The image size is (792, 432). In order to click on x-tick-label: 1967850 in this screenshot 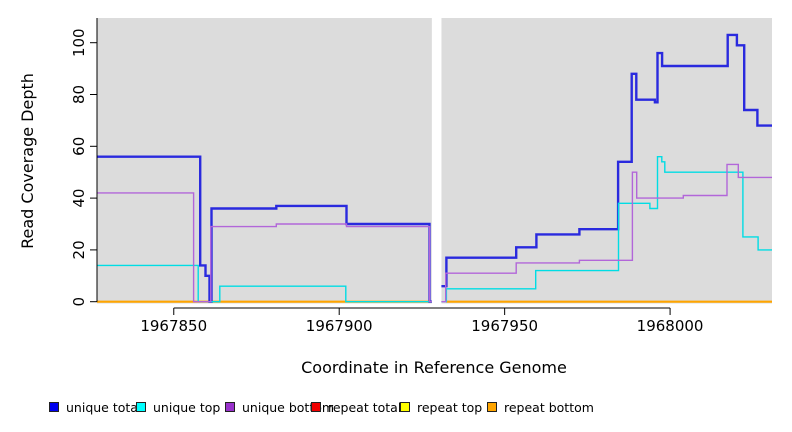, I will do `click(173, 326)`.